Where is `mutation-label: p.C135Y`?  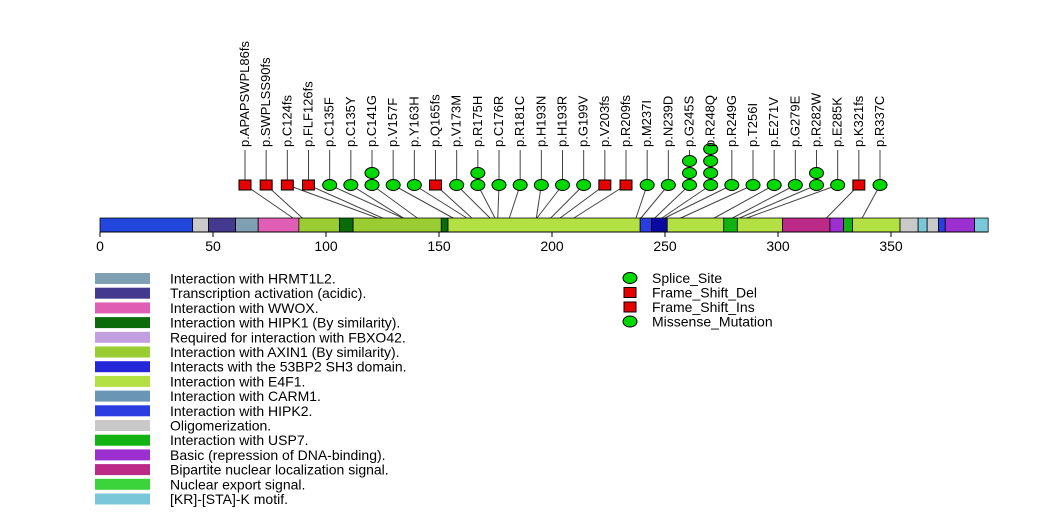
mutation-label: p.C135Y is located at coordinates (350, 121).